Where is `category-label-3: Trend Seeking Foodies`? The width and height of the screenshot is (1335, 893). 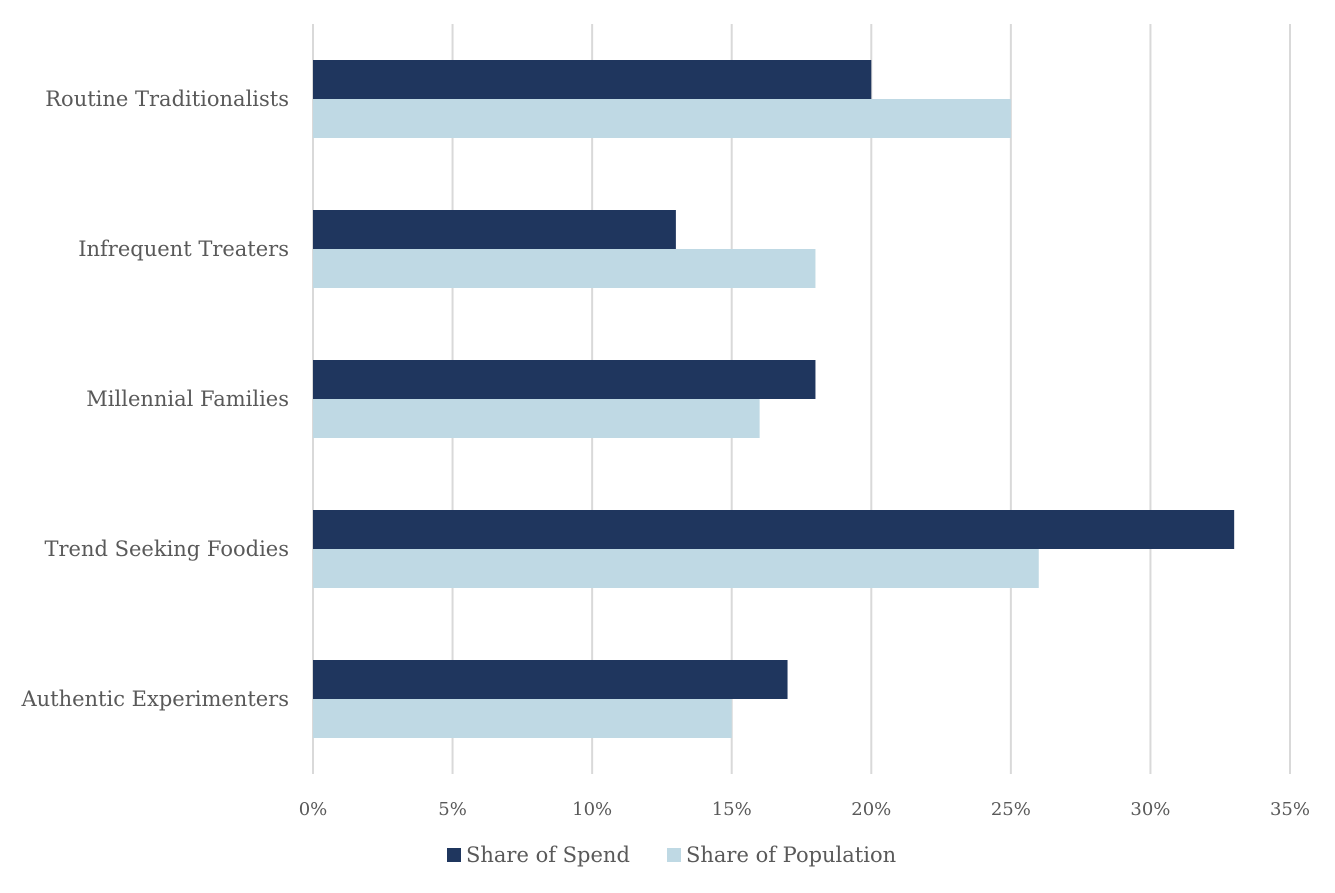
category-label-3: Trend Seeking Foodies is located at coordinates (166, 549).